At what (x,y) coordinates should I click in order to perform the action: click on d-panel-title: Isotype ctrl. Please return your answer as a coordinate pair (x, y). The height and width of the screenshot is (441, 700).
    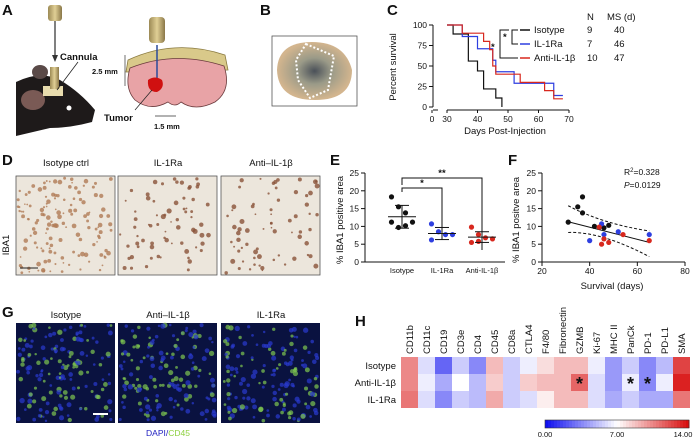
    Looking at the image, I should click on (66, 163).